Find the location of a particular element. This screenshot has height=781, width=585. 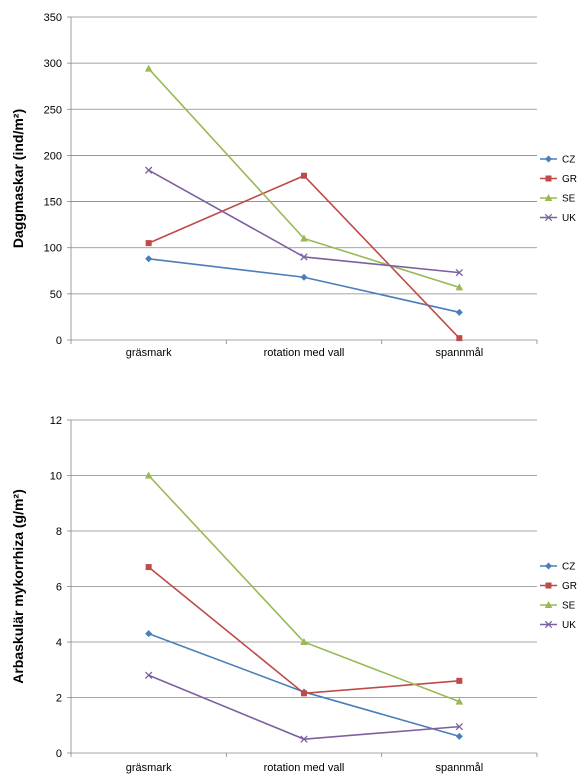

y-tick-label: 50 is located at coordinates (56, 295).